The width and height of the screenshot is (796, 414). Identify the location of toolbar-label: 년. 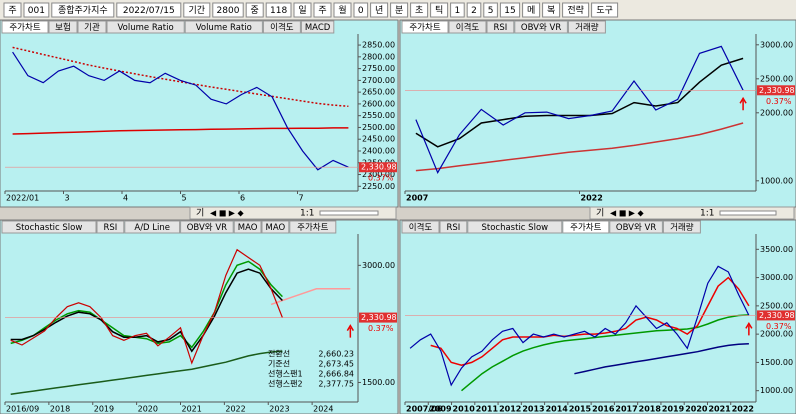
(379, 10).